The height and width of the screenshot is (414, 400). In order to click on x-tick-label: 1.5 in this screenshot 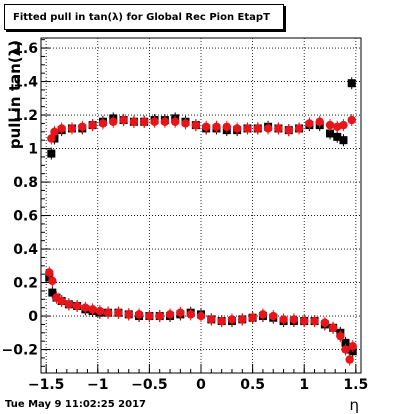, I will do `click(355, 385)`.